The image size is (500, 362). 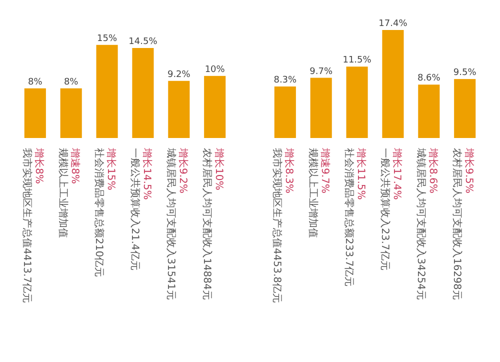 I want to click on data-label: 17.4%, so click(x=393, y=24).